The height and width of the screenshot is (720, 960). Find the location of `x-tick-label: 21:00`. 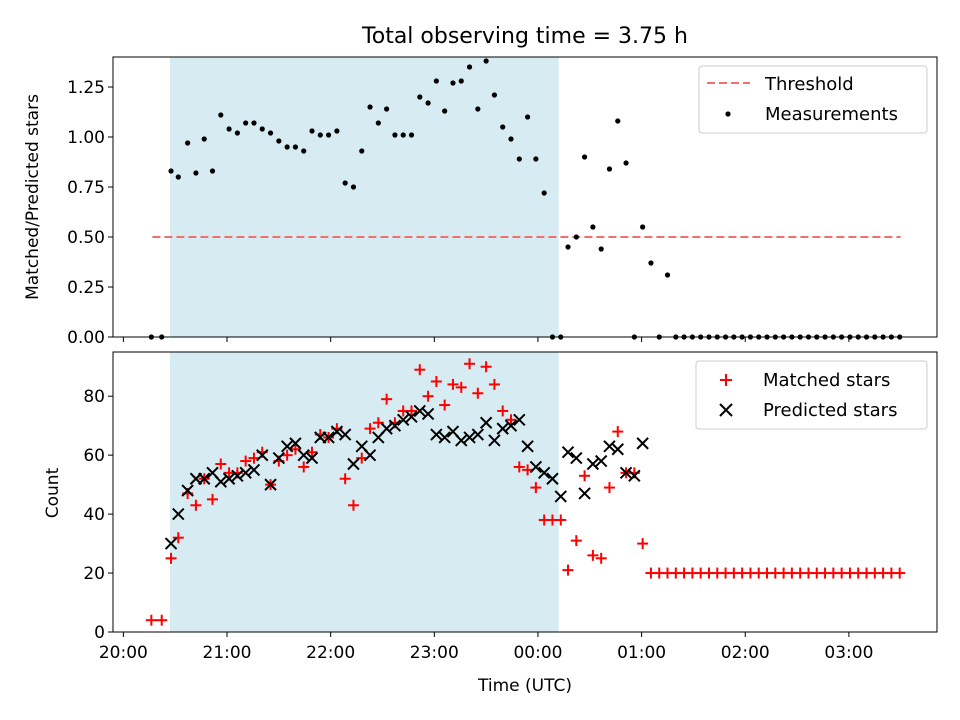

x-tick-label: 21:00 is located at coordinates (227, 653).